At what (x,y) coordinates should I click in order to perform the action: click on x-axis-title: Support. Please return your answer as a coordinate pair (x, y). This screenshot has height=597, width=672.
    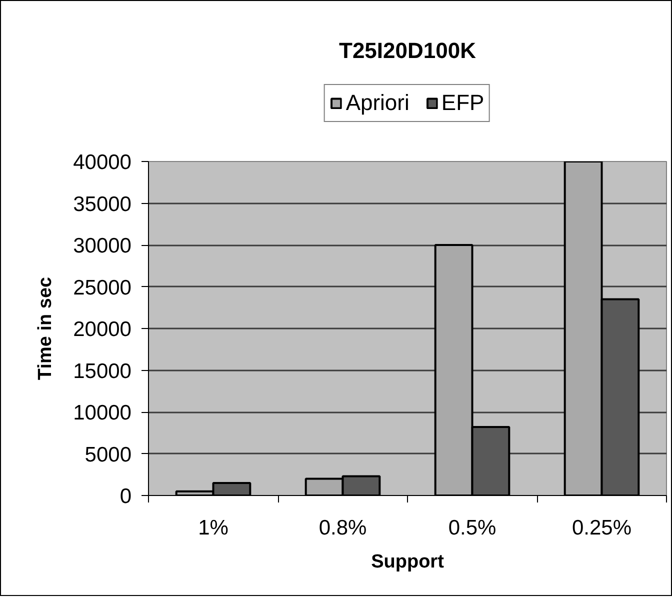
    Looking at the image, I should click on (408, 562).